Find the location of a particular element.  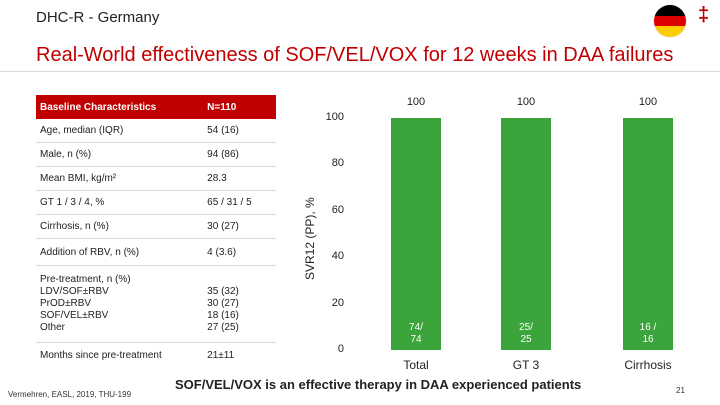

page-number: 21 is located at coordinates (680, 390).